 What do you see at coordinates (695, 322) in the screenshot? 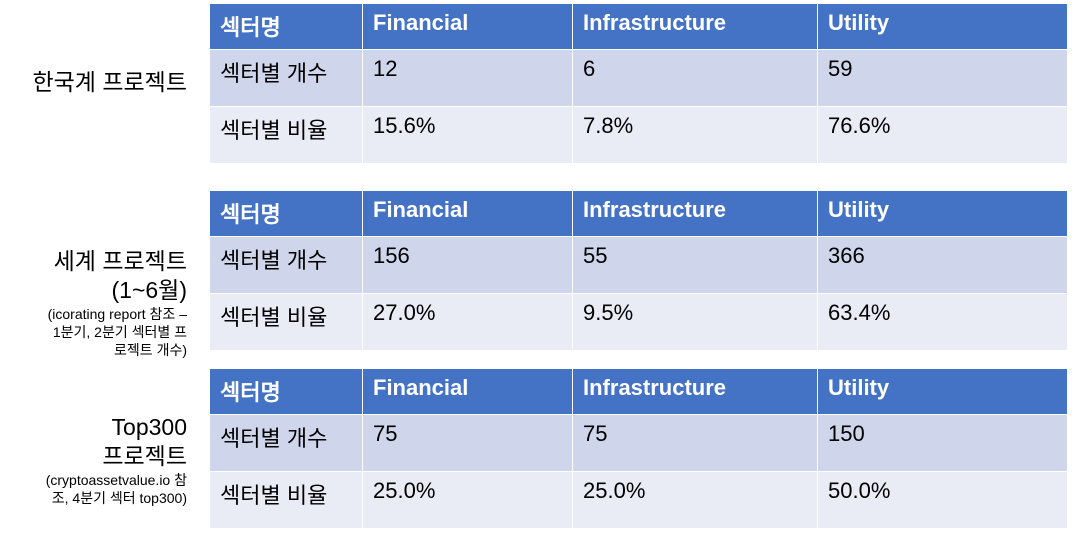
I see `cell: 9.5%` at bounding box center [695, 322].